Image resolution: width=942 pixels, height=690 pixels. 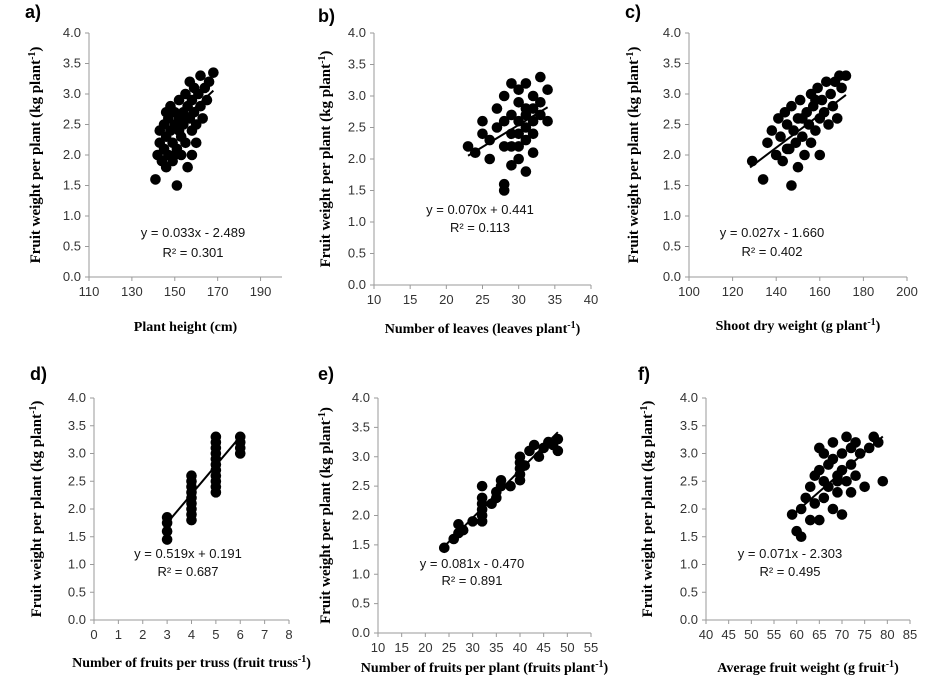 I want to click on x-tick-label: 35, so click(x=555, y=299).